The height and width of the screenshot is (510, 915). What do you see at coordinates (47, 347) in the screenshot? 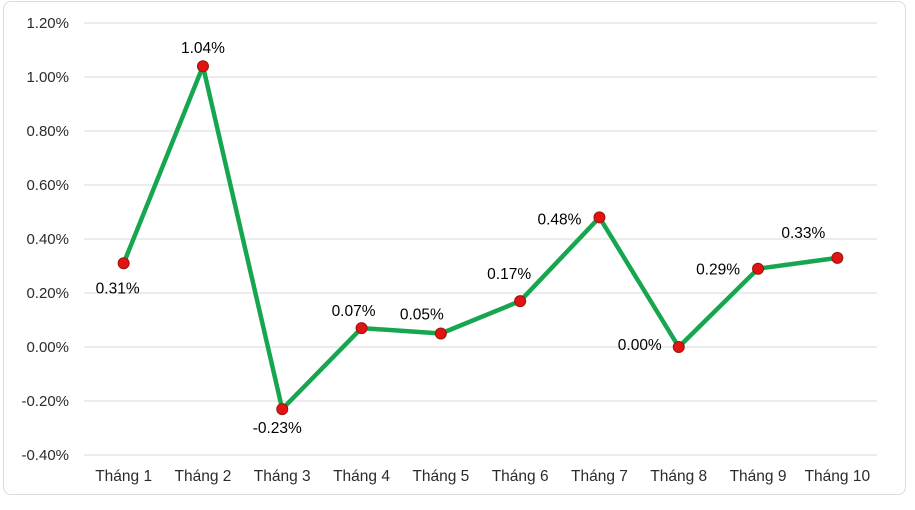
I see `y-axis-tick-label: 0.00%` at bounding box center [47, 347].